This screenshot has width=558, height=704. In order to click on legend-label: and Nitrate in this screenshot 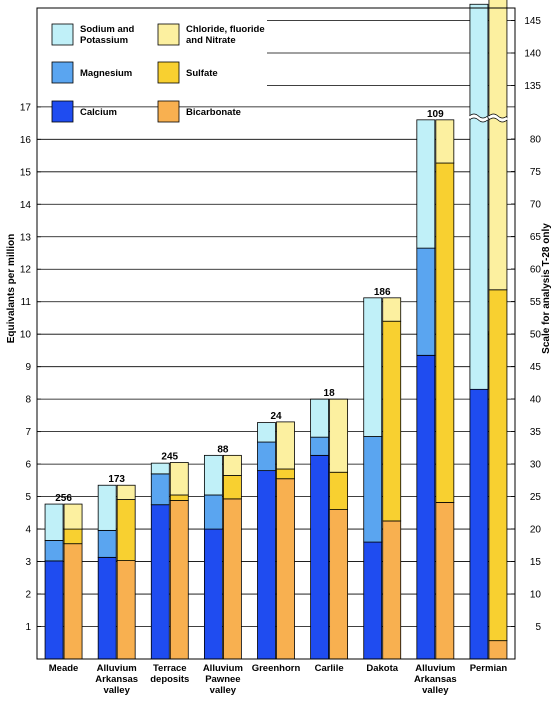, I will do `click(211, 40)`.